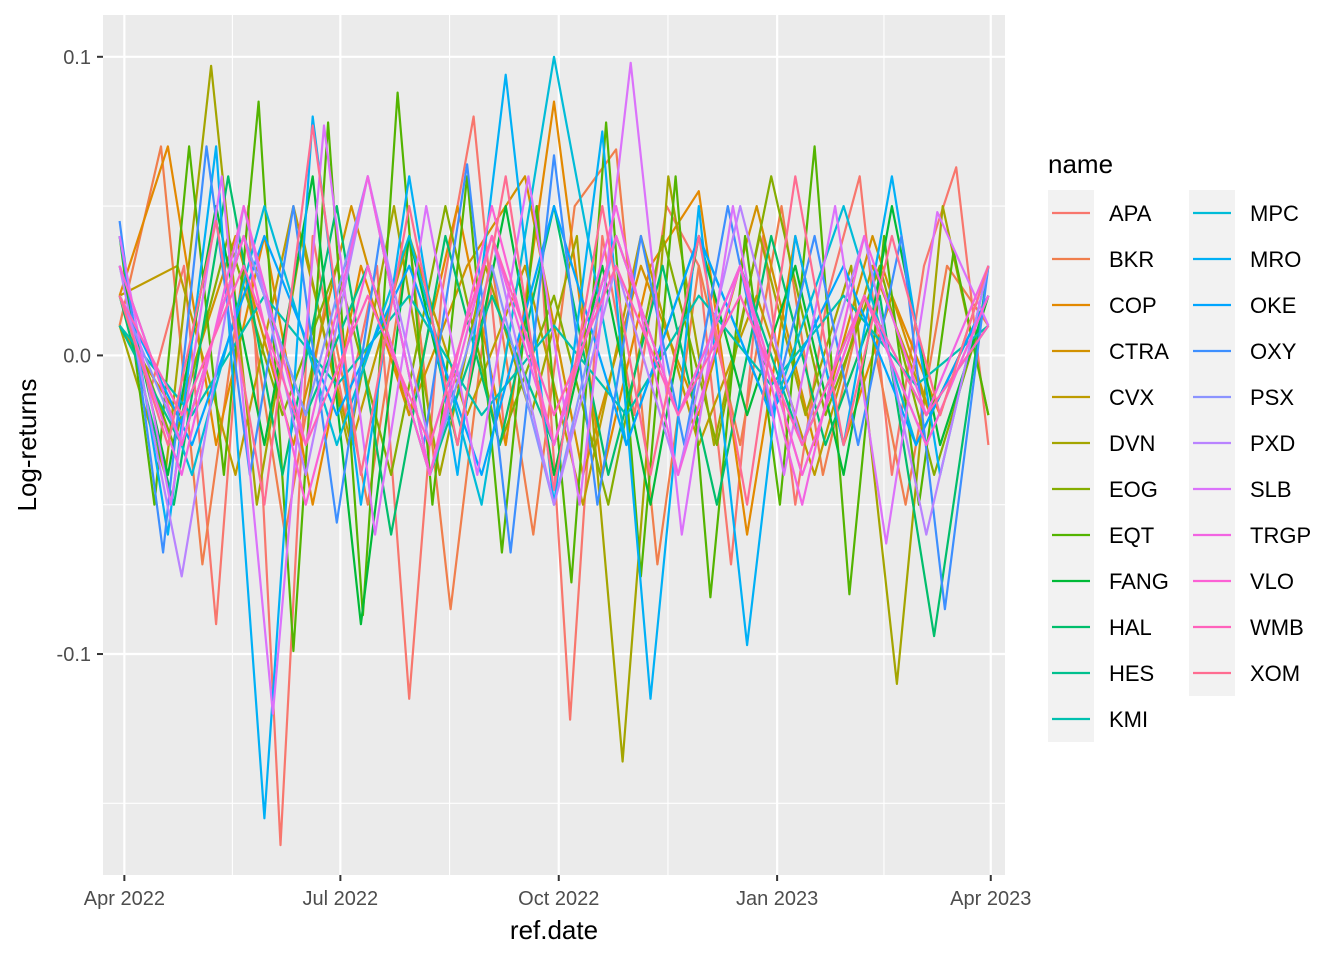 Image resolution: width=1344 pixels, height=960 pixels. Describe the element at coordinates (1274, 213) in the screenshot. I see `legend-label-mpc: MPC` at that location.